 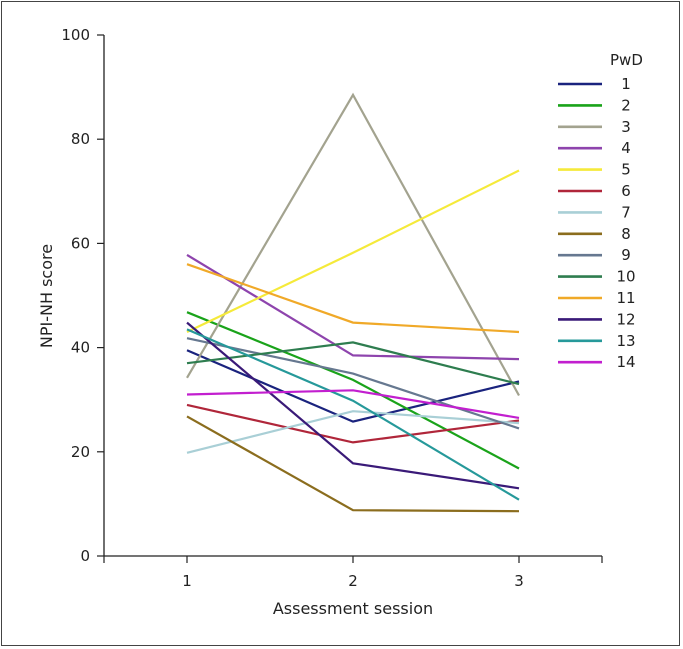 I want to click on legend-label-pwd-8: 8, so click(x=626, y=234).